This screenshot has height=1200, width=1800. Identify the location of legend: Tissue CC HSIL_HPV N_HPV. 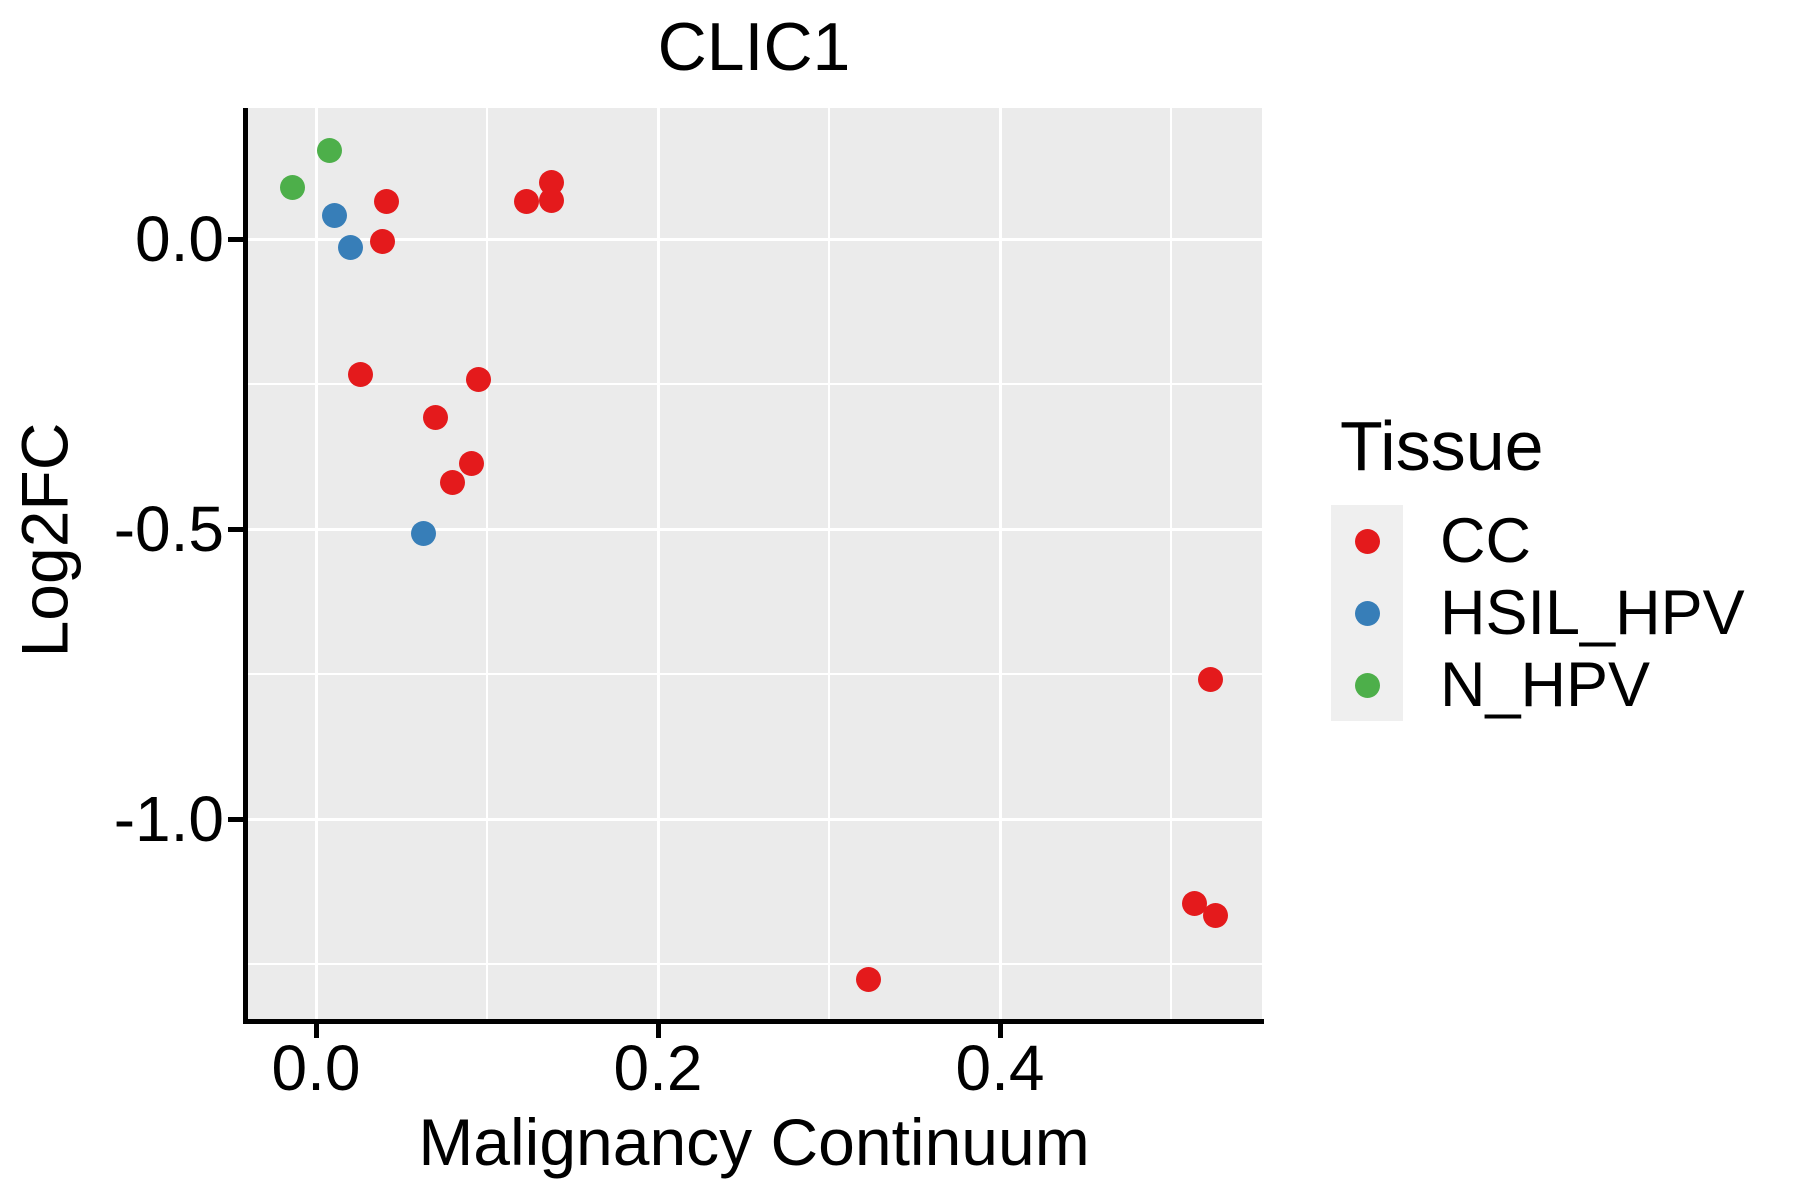
(1538, 564).